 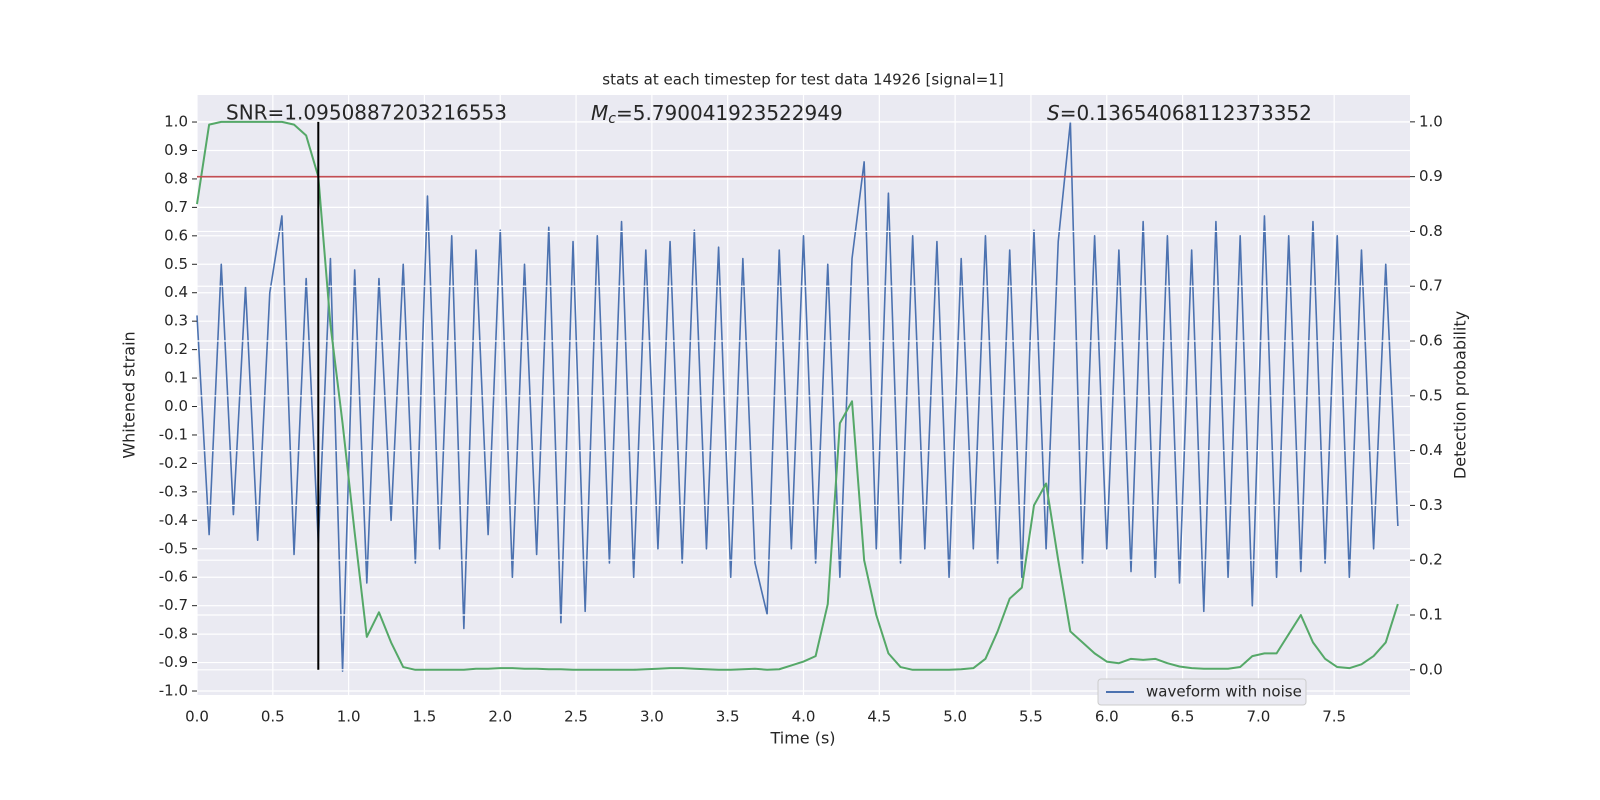 I want to click on y-tick-label: 0.6, so click(x=176, y=235).